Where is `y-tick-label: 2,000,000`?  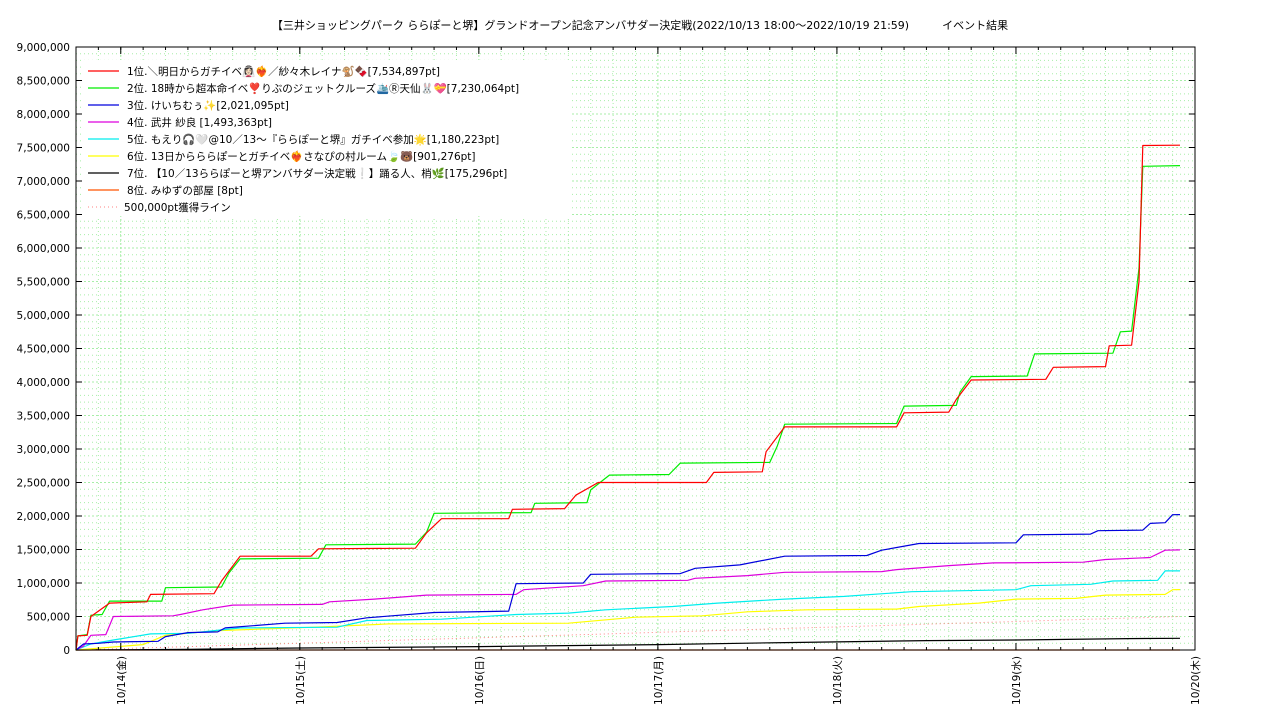 y-tick-label: 2,000,000 is located at coordinates (43, 517).